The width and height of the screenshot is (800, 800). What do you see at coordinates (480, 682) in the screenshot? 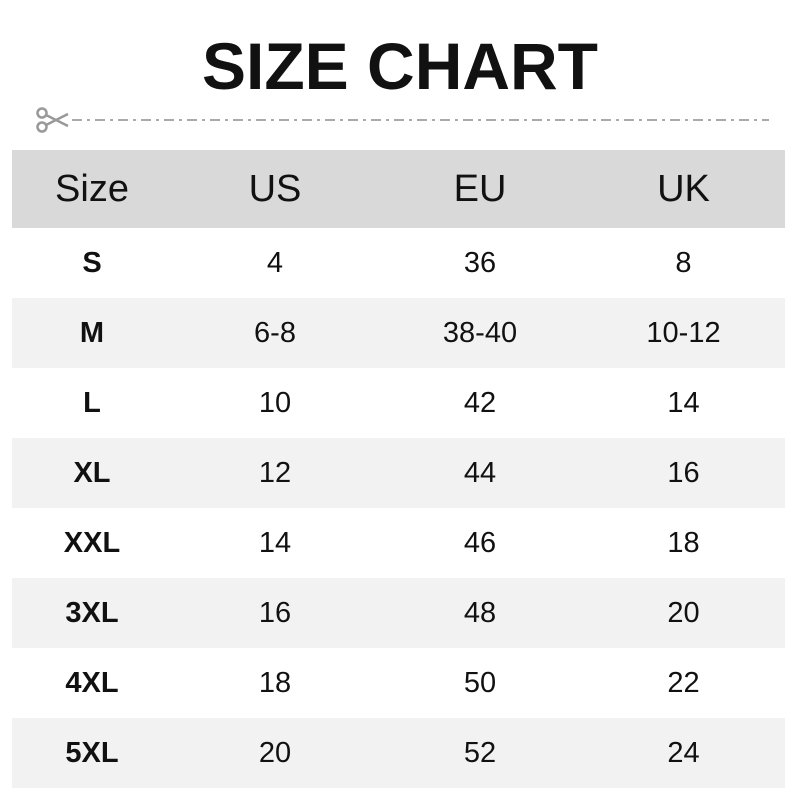
I see `cell-eu: 50` at bounding box center [480, 682].